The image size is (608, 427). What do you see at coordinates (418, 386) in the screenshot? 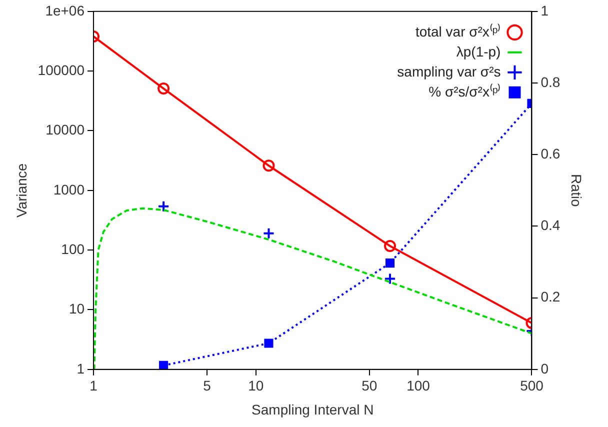
I see `x-tick-label: 100` at bounding box center [418, 386].